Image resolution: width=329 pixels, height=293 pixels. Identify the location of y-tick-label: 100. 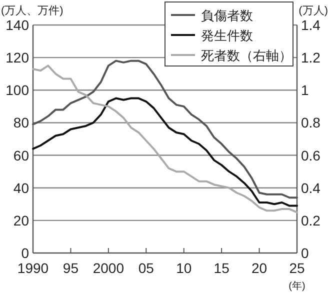
(18, 90).